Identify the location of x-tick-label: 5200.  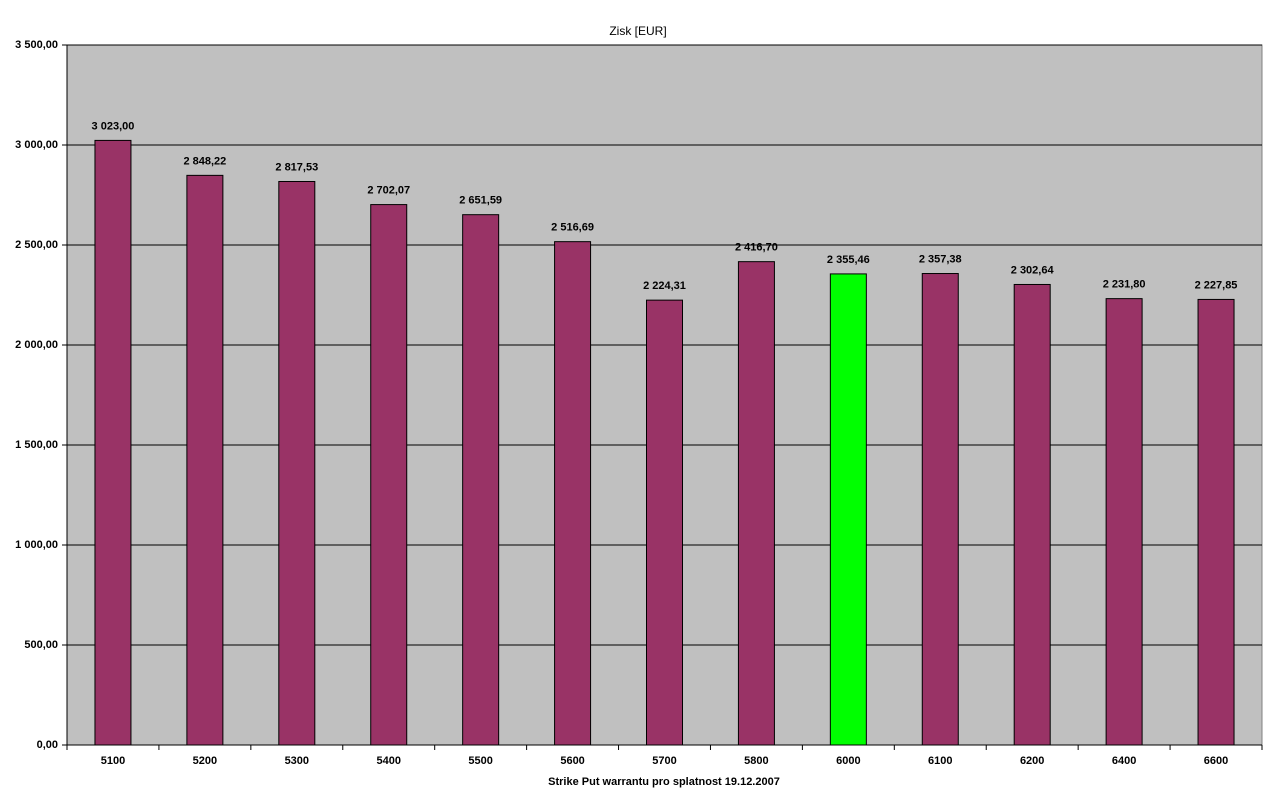
(205, 761).